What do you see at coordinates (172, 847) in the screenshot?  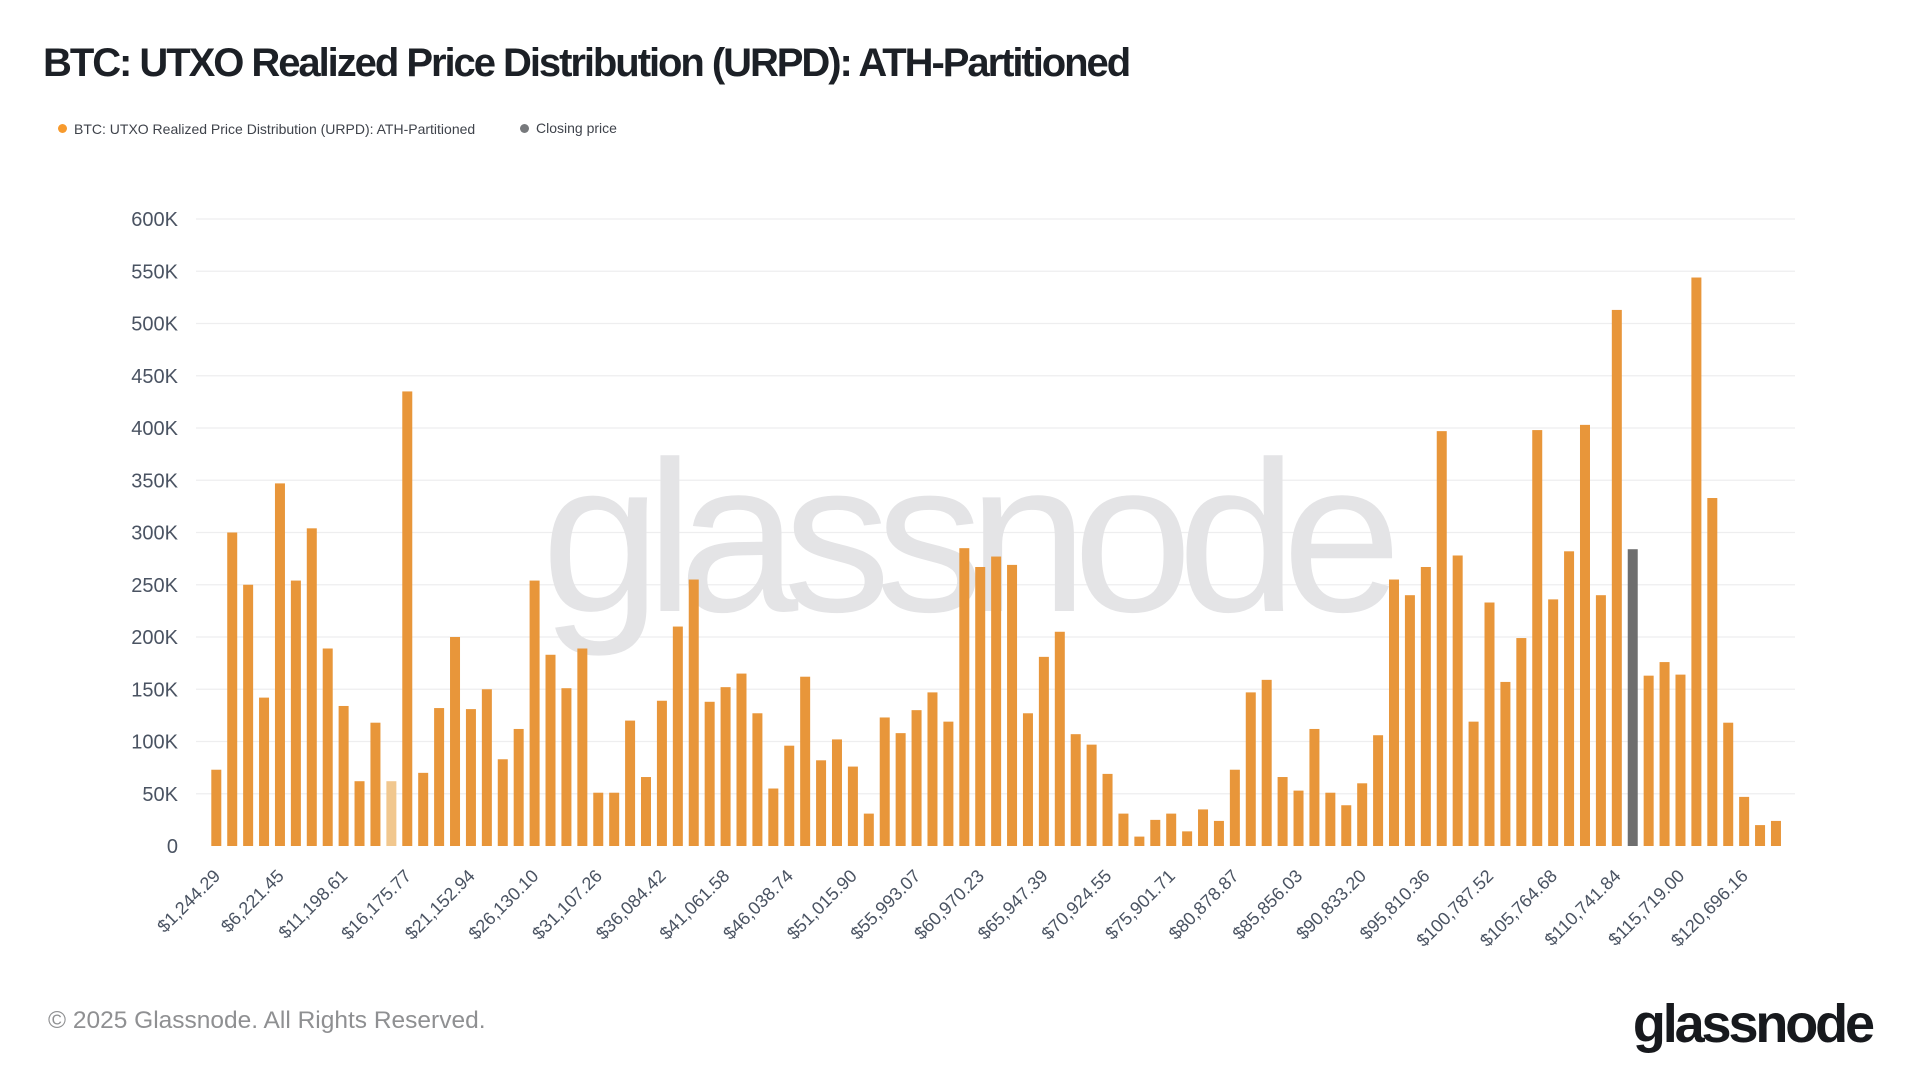 I see `svg-text: 0` at bounding box center [172, 847].